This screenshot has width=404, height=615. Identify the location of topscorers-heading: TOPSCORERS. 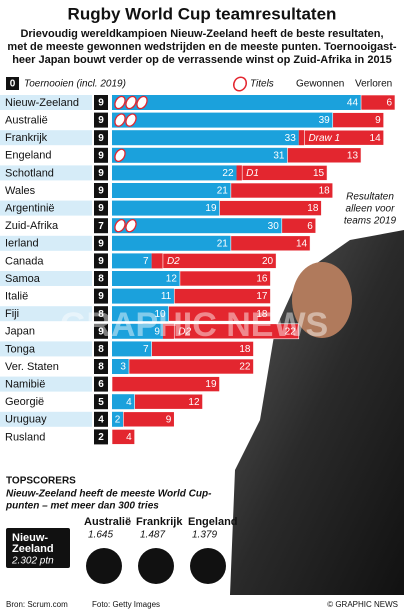
(41, 481).